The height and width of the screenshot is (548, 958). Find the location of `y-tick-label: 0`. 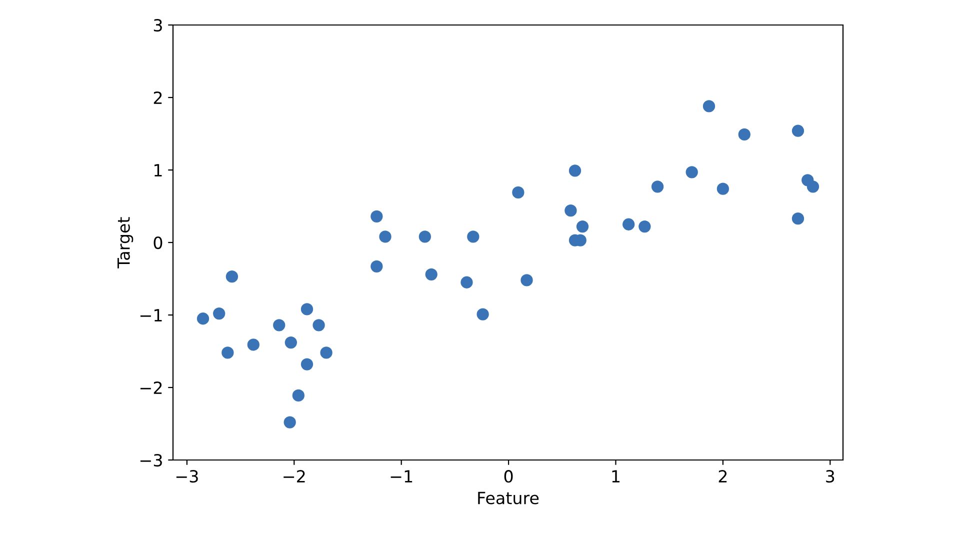

y-tick-label: 0 is located at coordinates (158, 243).